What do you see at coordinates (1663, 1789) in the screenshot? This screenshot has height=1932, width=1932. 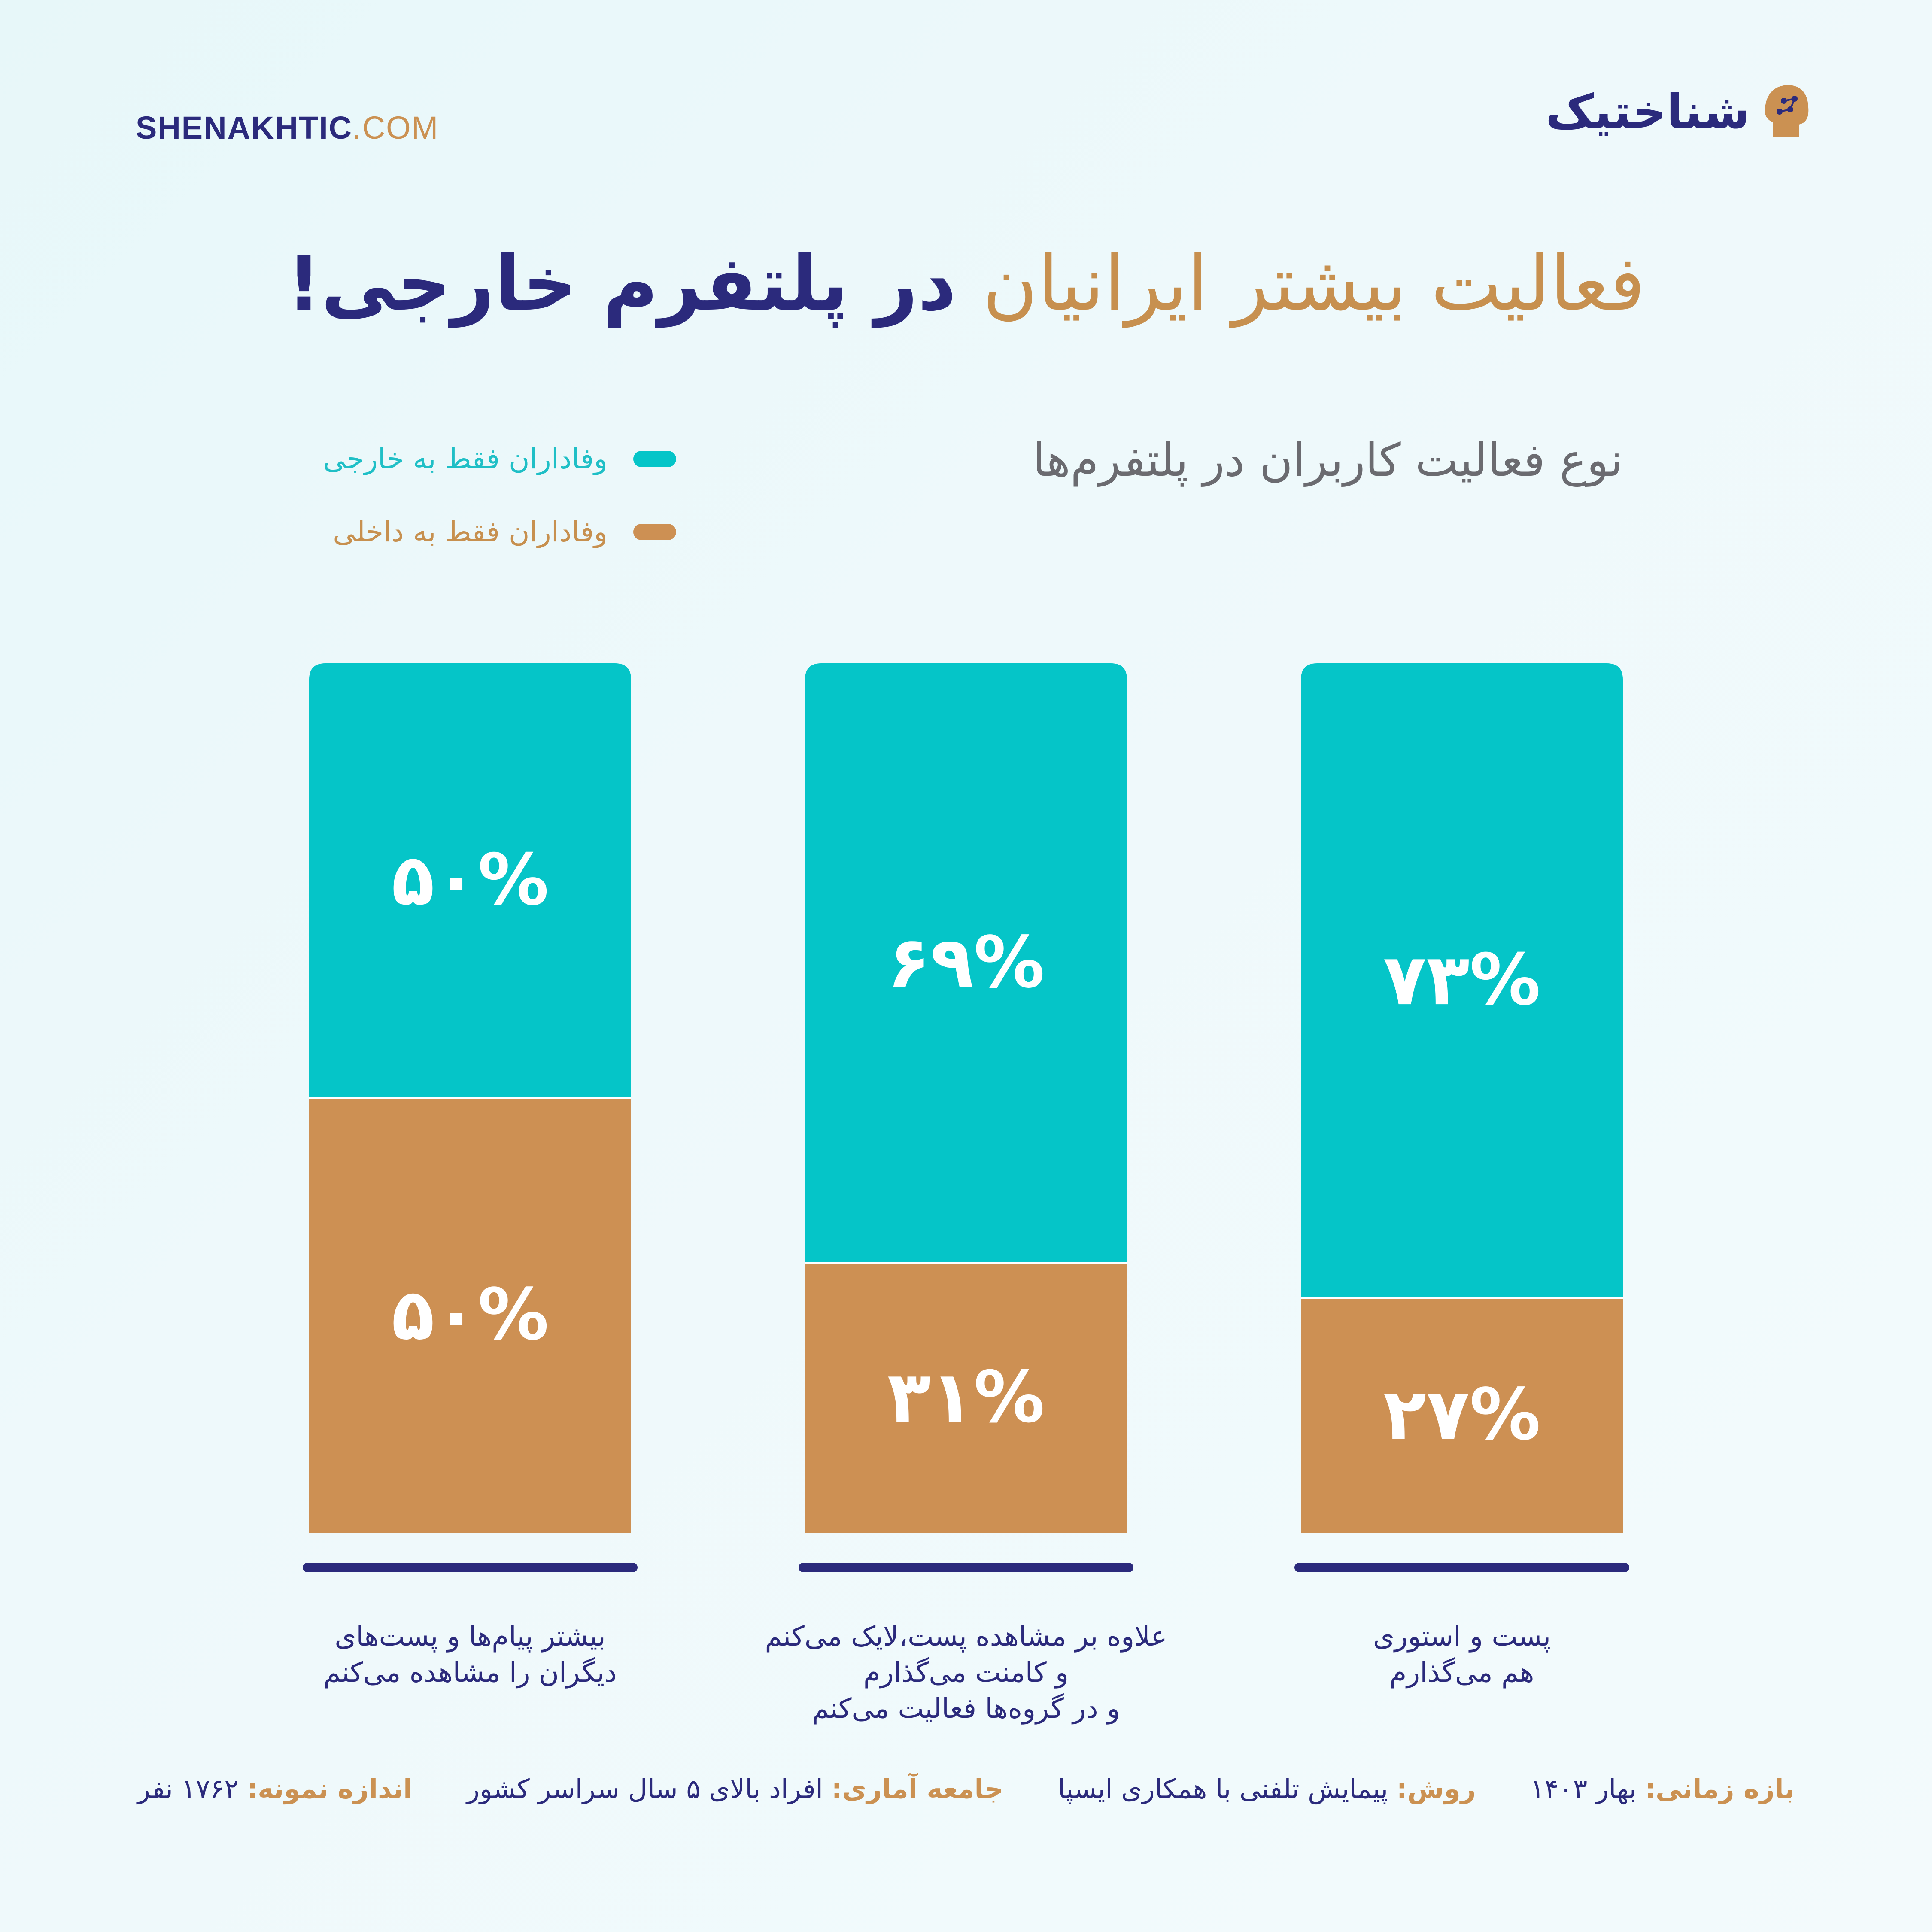 I see `footer-period: بازه زمانی: بهار ۱۴۰۳` at bounding box center [1663, 1789].